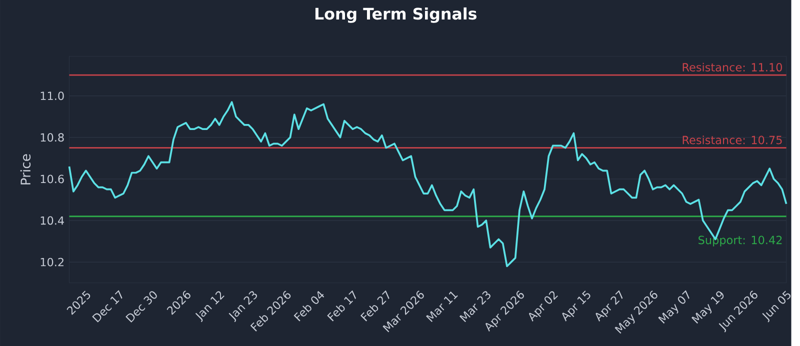 The height and width of the screenshot is (346, 800). Describe the element at coordinates (341, 306) in the screenshot. I see `x-tick-label: Feb 17` at that location.